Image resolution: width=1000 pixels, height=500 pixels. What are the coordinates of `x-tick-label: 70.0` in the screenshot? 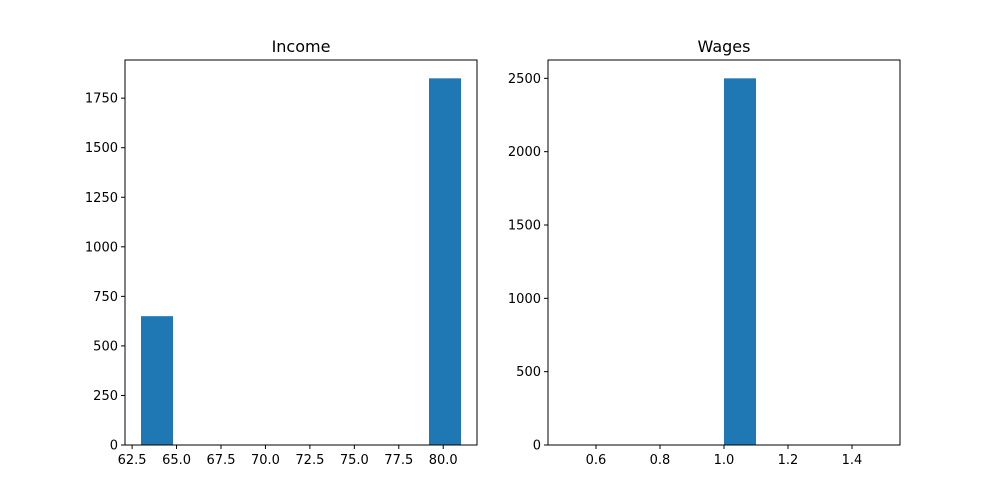 It's located at (265, 460).